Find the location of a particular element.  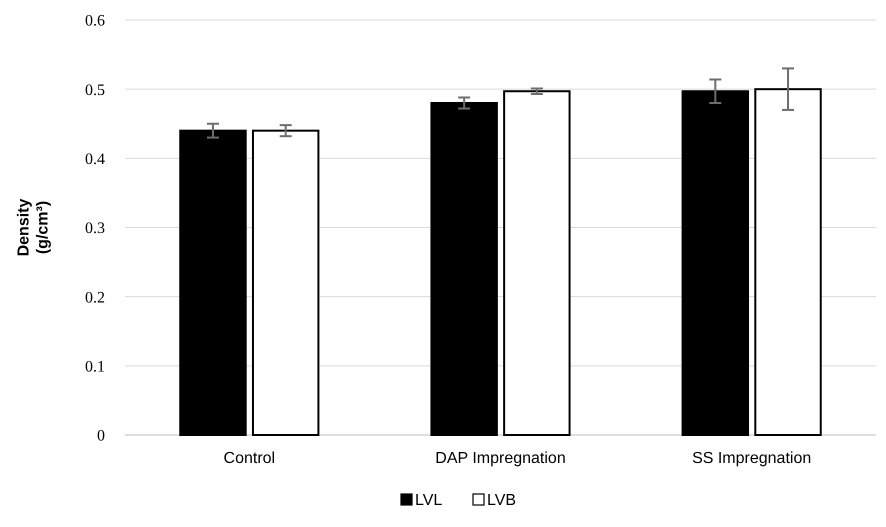

legend-label: LVL is located at coordinates (428, 500).